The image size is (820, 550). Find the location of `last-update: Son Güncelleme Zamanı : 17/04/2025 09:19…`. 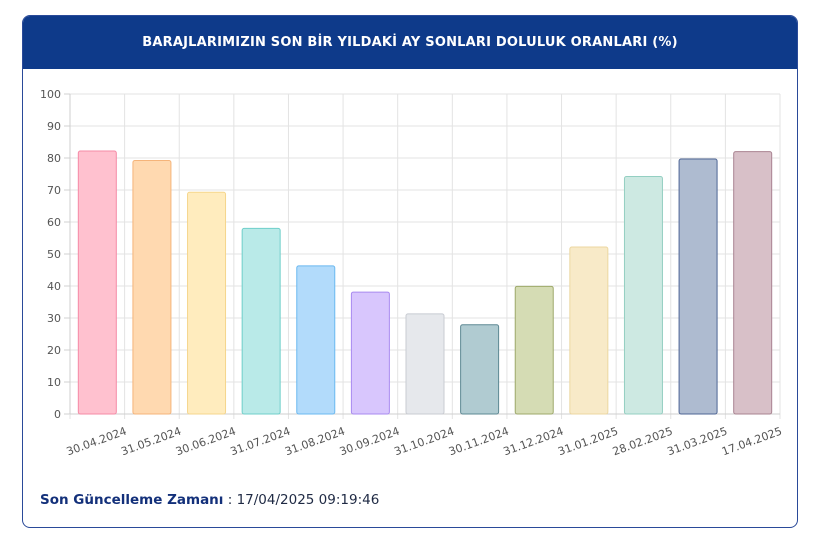

last-update: Son Güncelleme Zamanı : 17/04/2025 09:19… is located at coordinates (209, 500).